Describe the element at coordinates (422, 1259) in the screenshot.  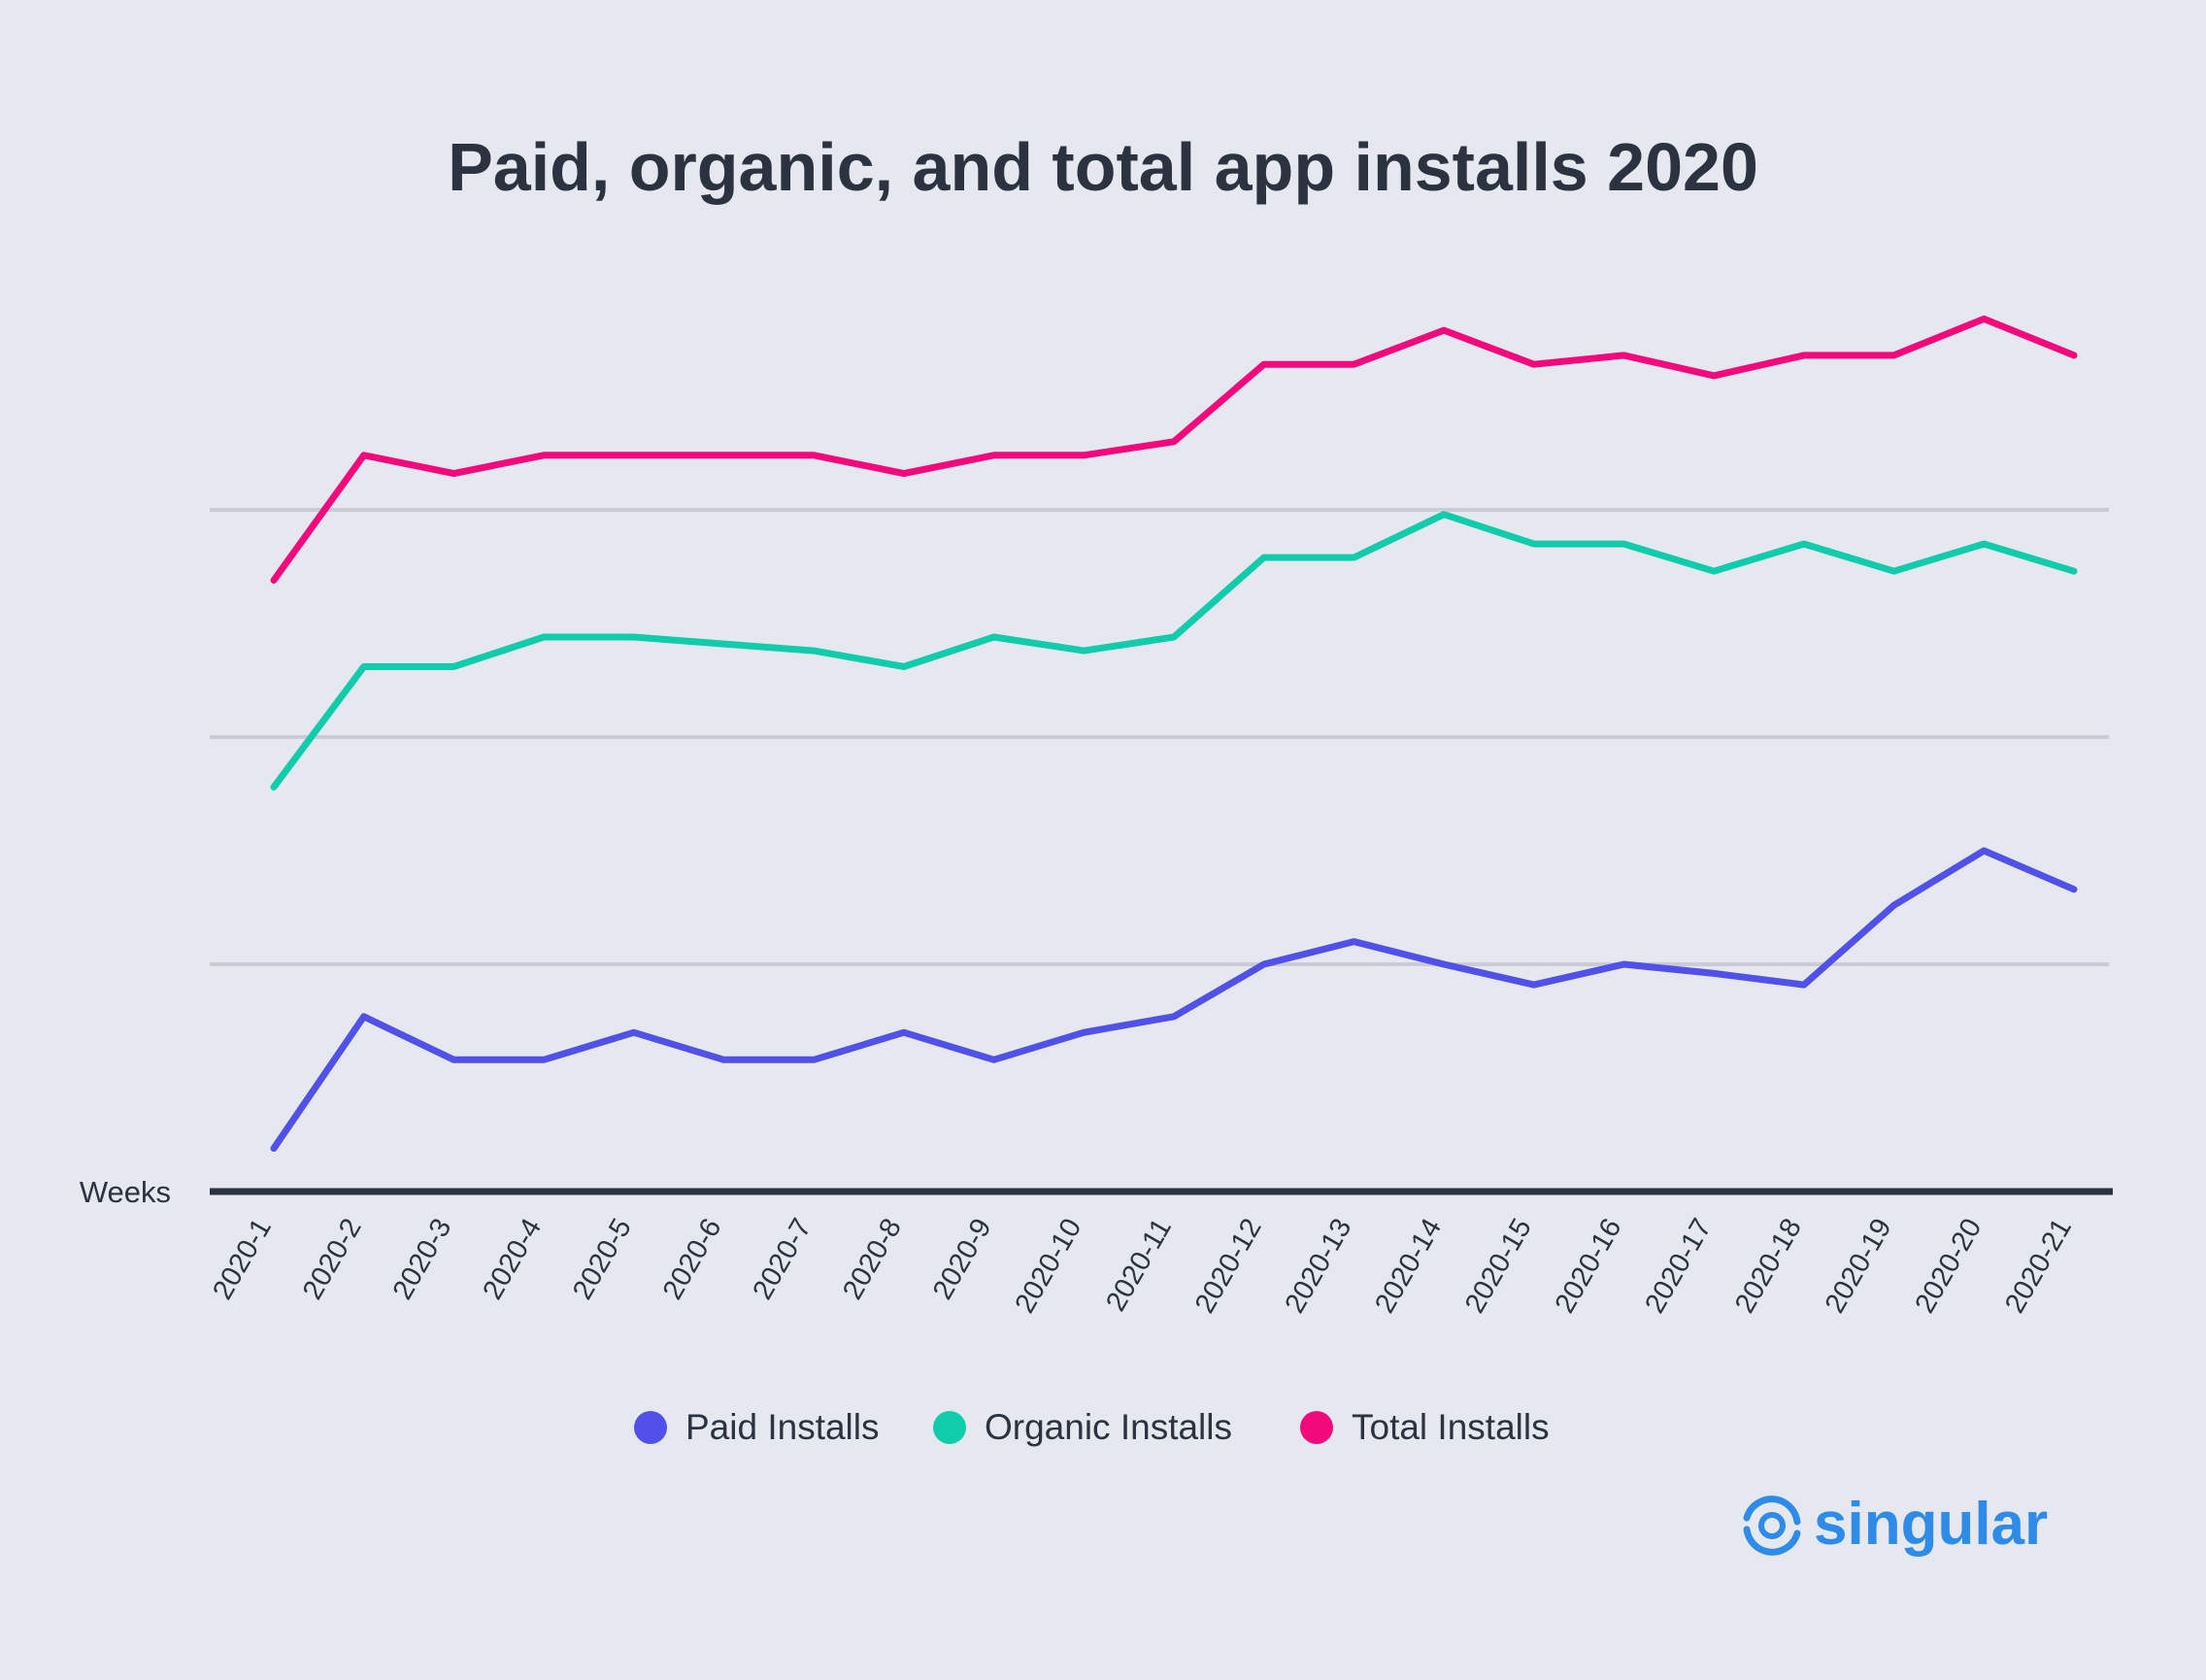
I see `x-tick-label: 2020-3` at that location.